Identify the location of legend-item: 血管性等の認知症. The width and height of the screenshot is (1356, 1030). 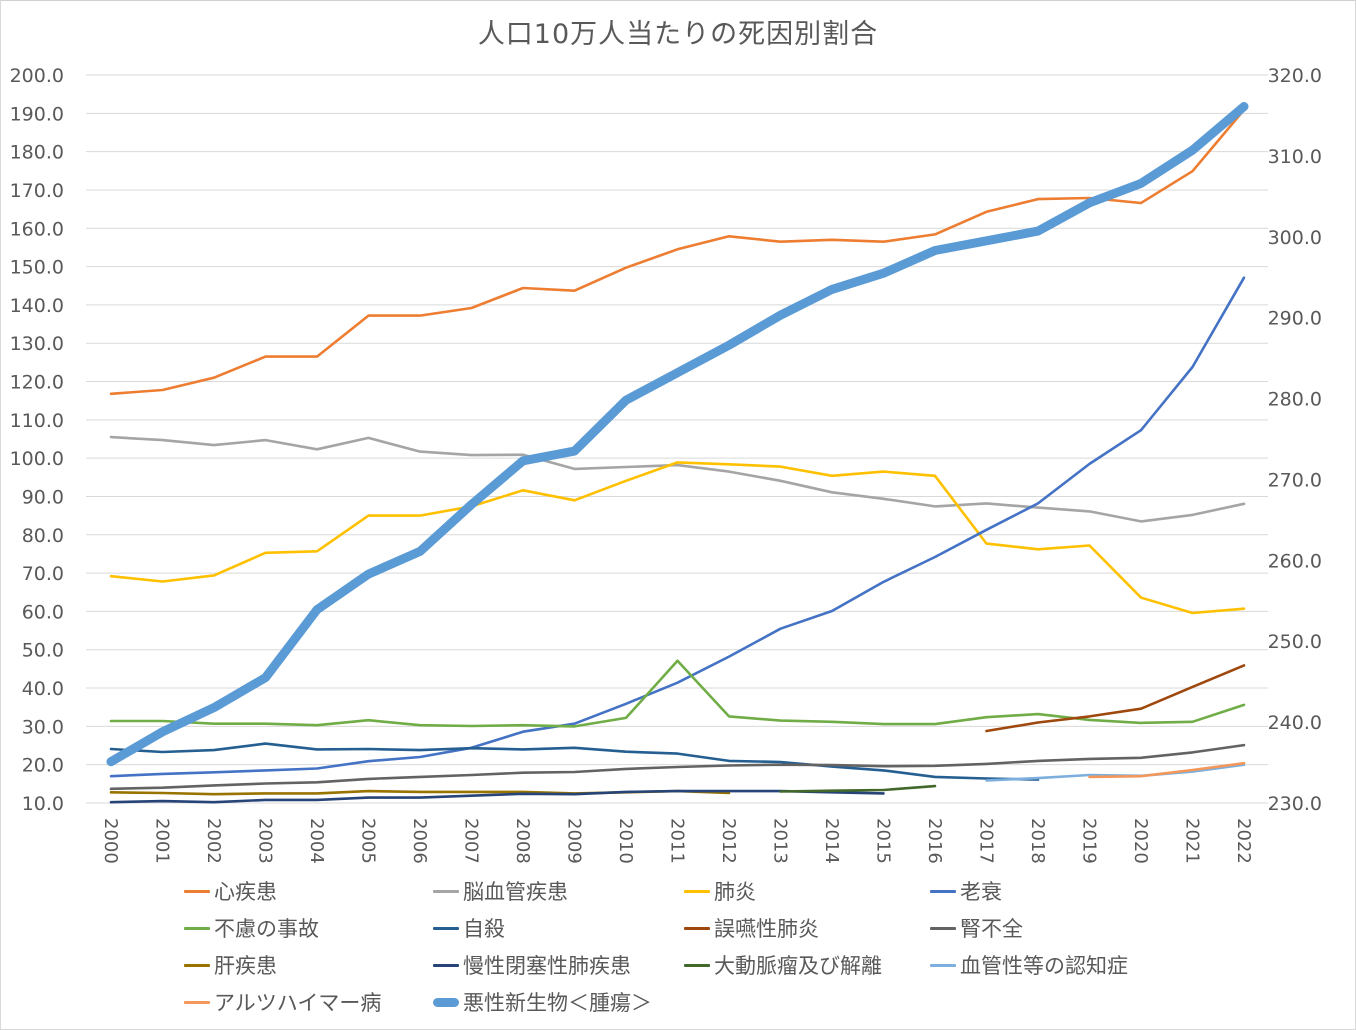
(1029, 965).